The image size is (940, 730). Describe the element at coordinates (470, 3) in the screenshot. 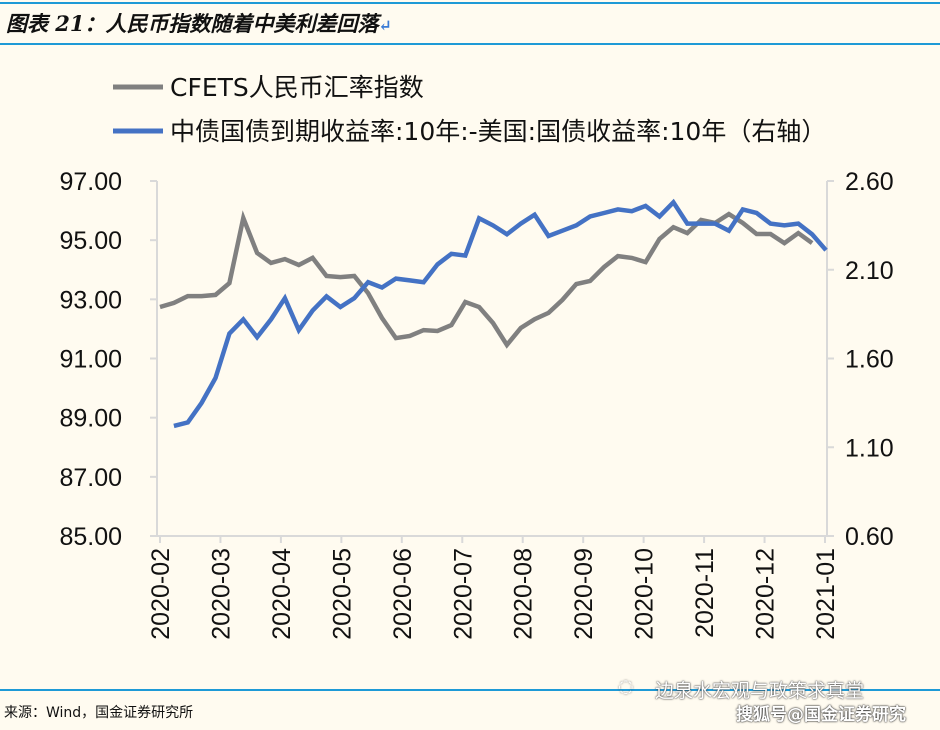

I see `top-rule` at that location.